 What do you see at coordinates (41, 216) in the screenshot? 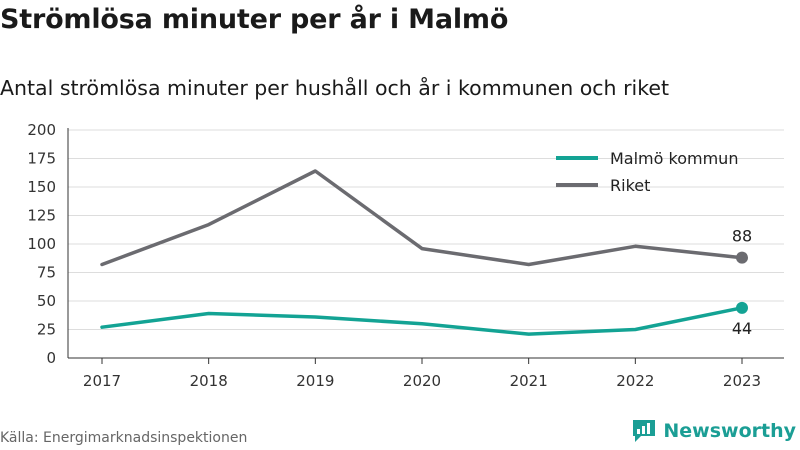
I see `y-tick-label: 125` at bounding box center [41, 216].